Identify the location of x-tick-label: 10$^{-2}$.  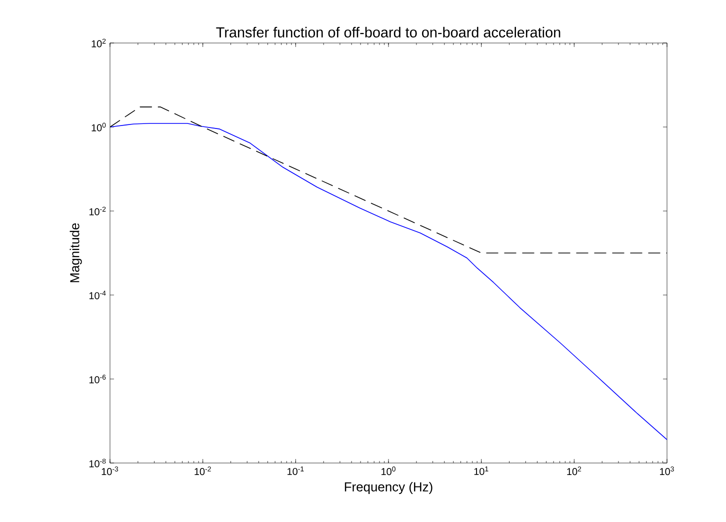
(202, 471).